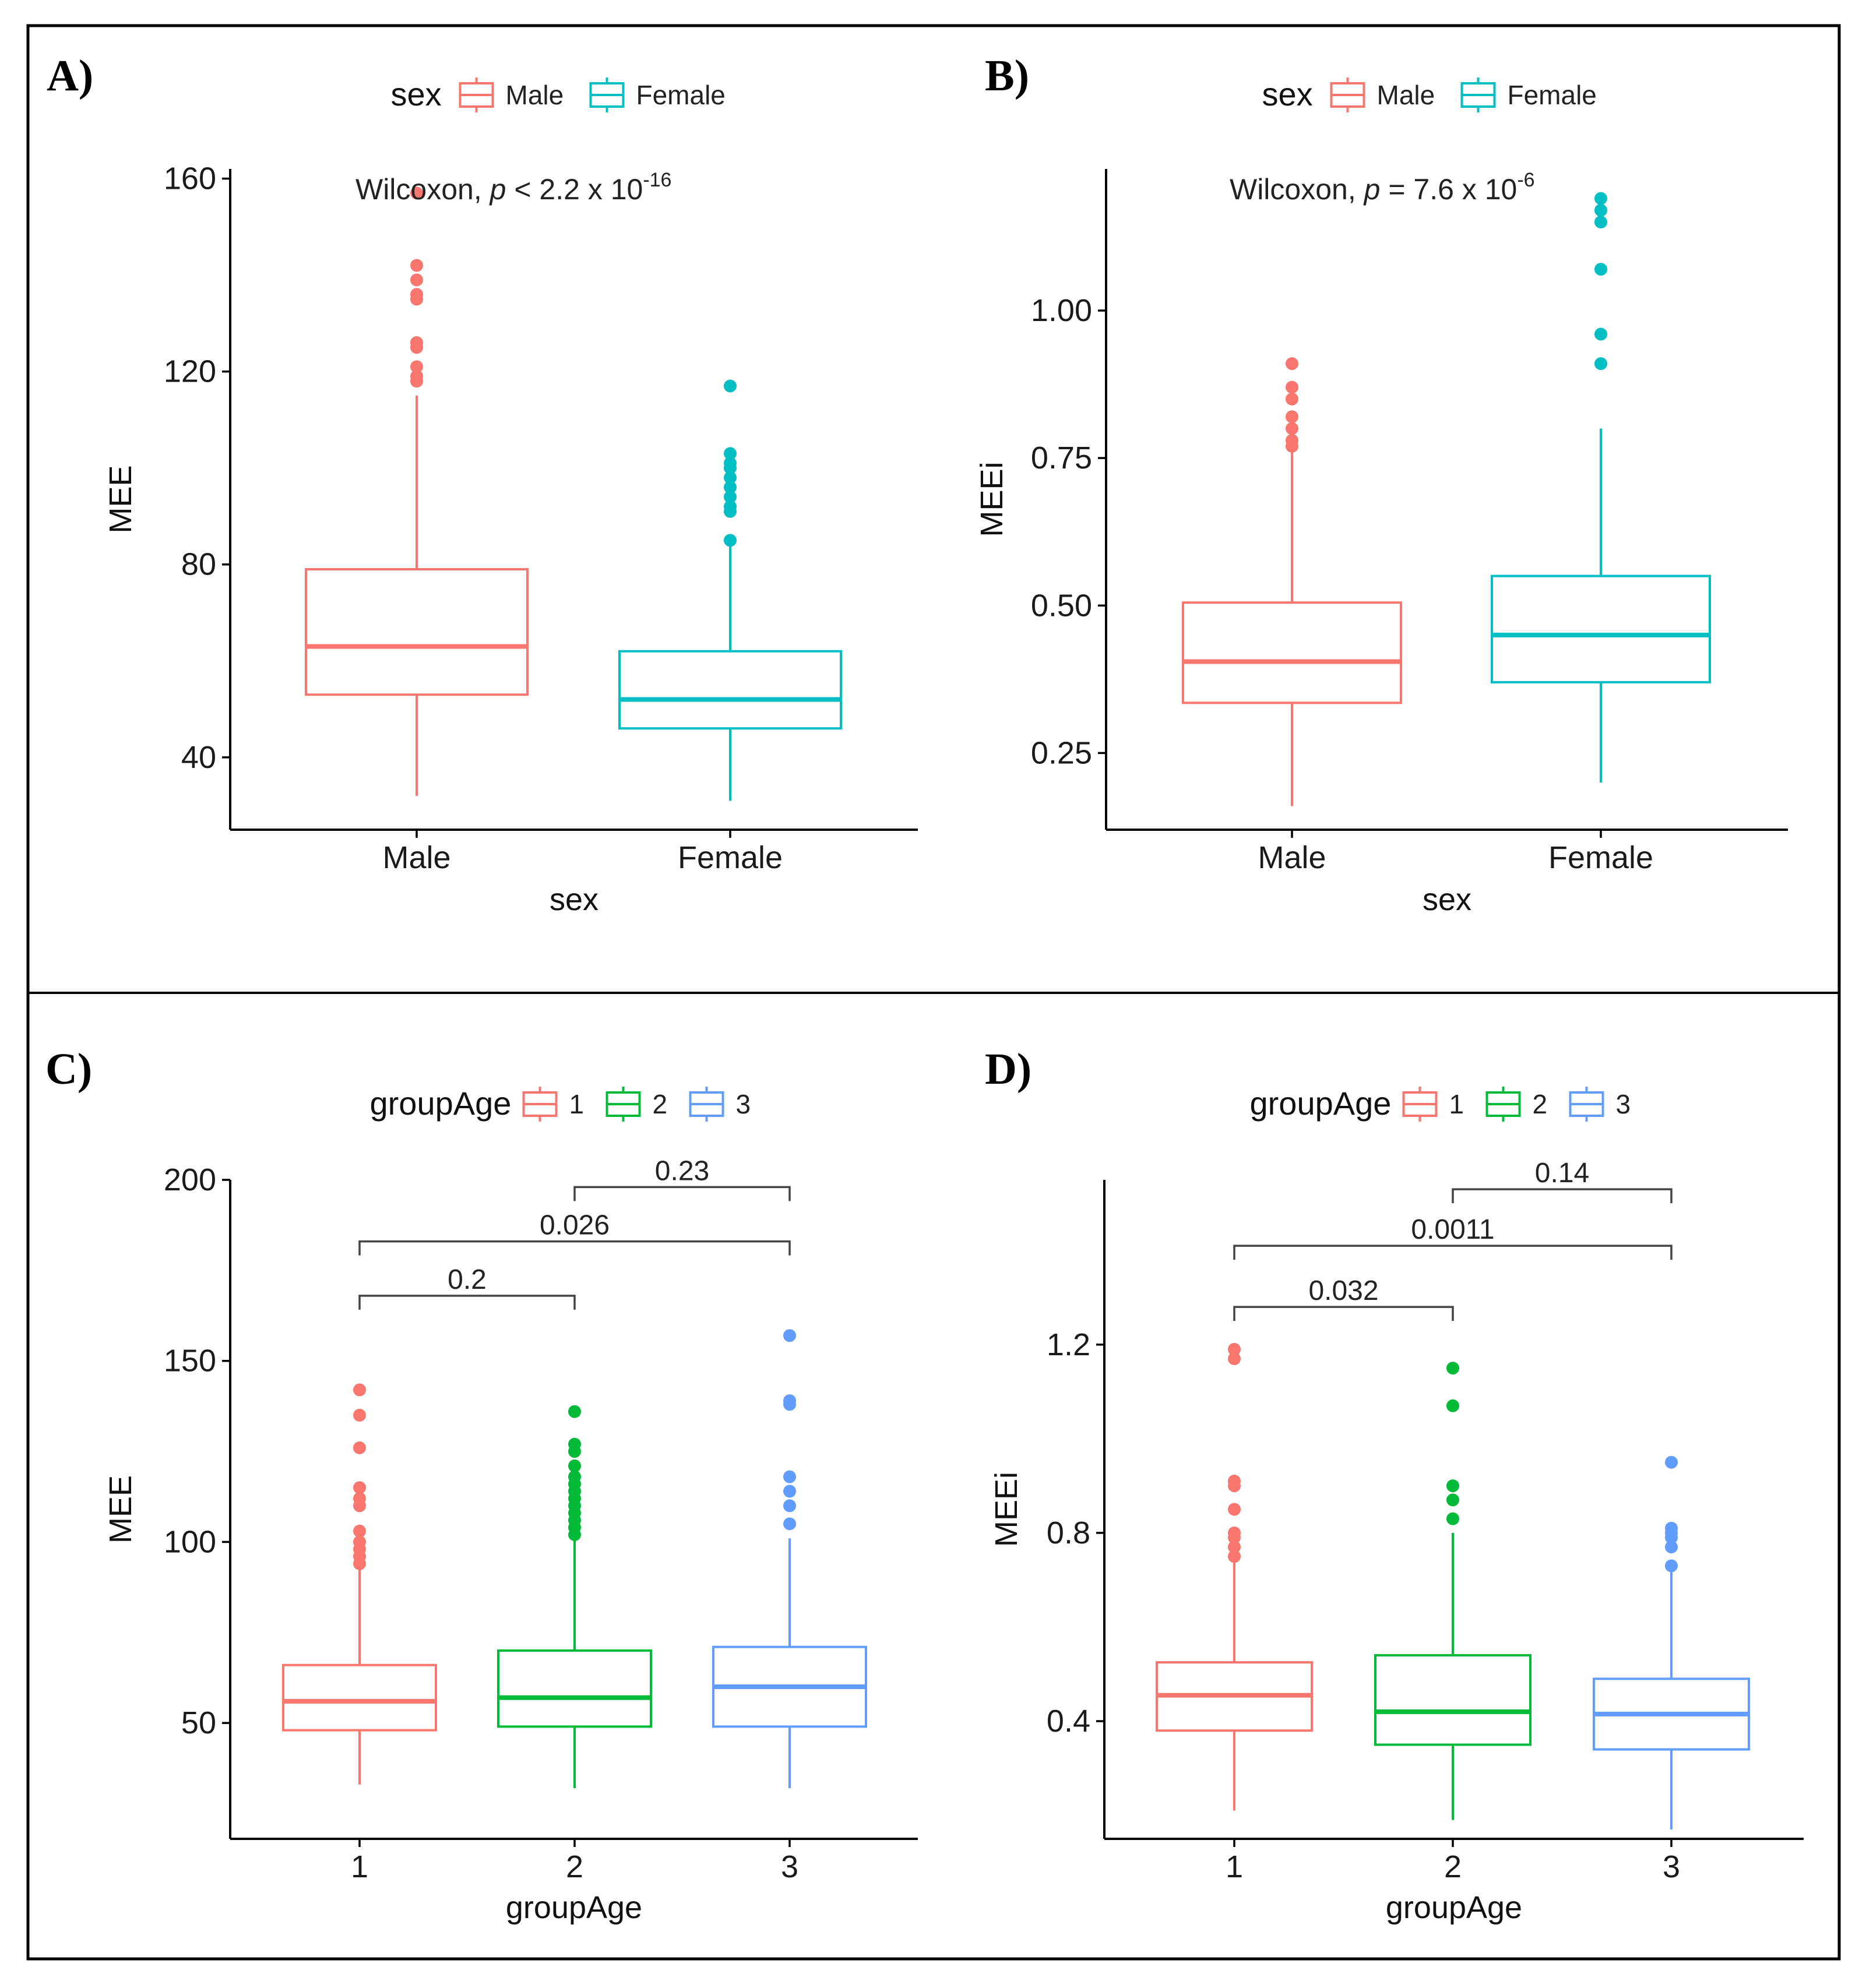 This screenshot has width=1866, height=1988. What do you see at coordinates (190, 371) in the screenshot?
I see `y-tick-label: 120` at bounding box center [190, 371].